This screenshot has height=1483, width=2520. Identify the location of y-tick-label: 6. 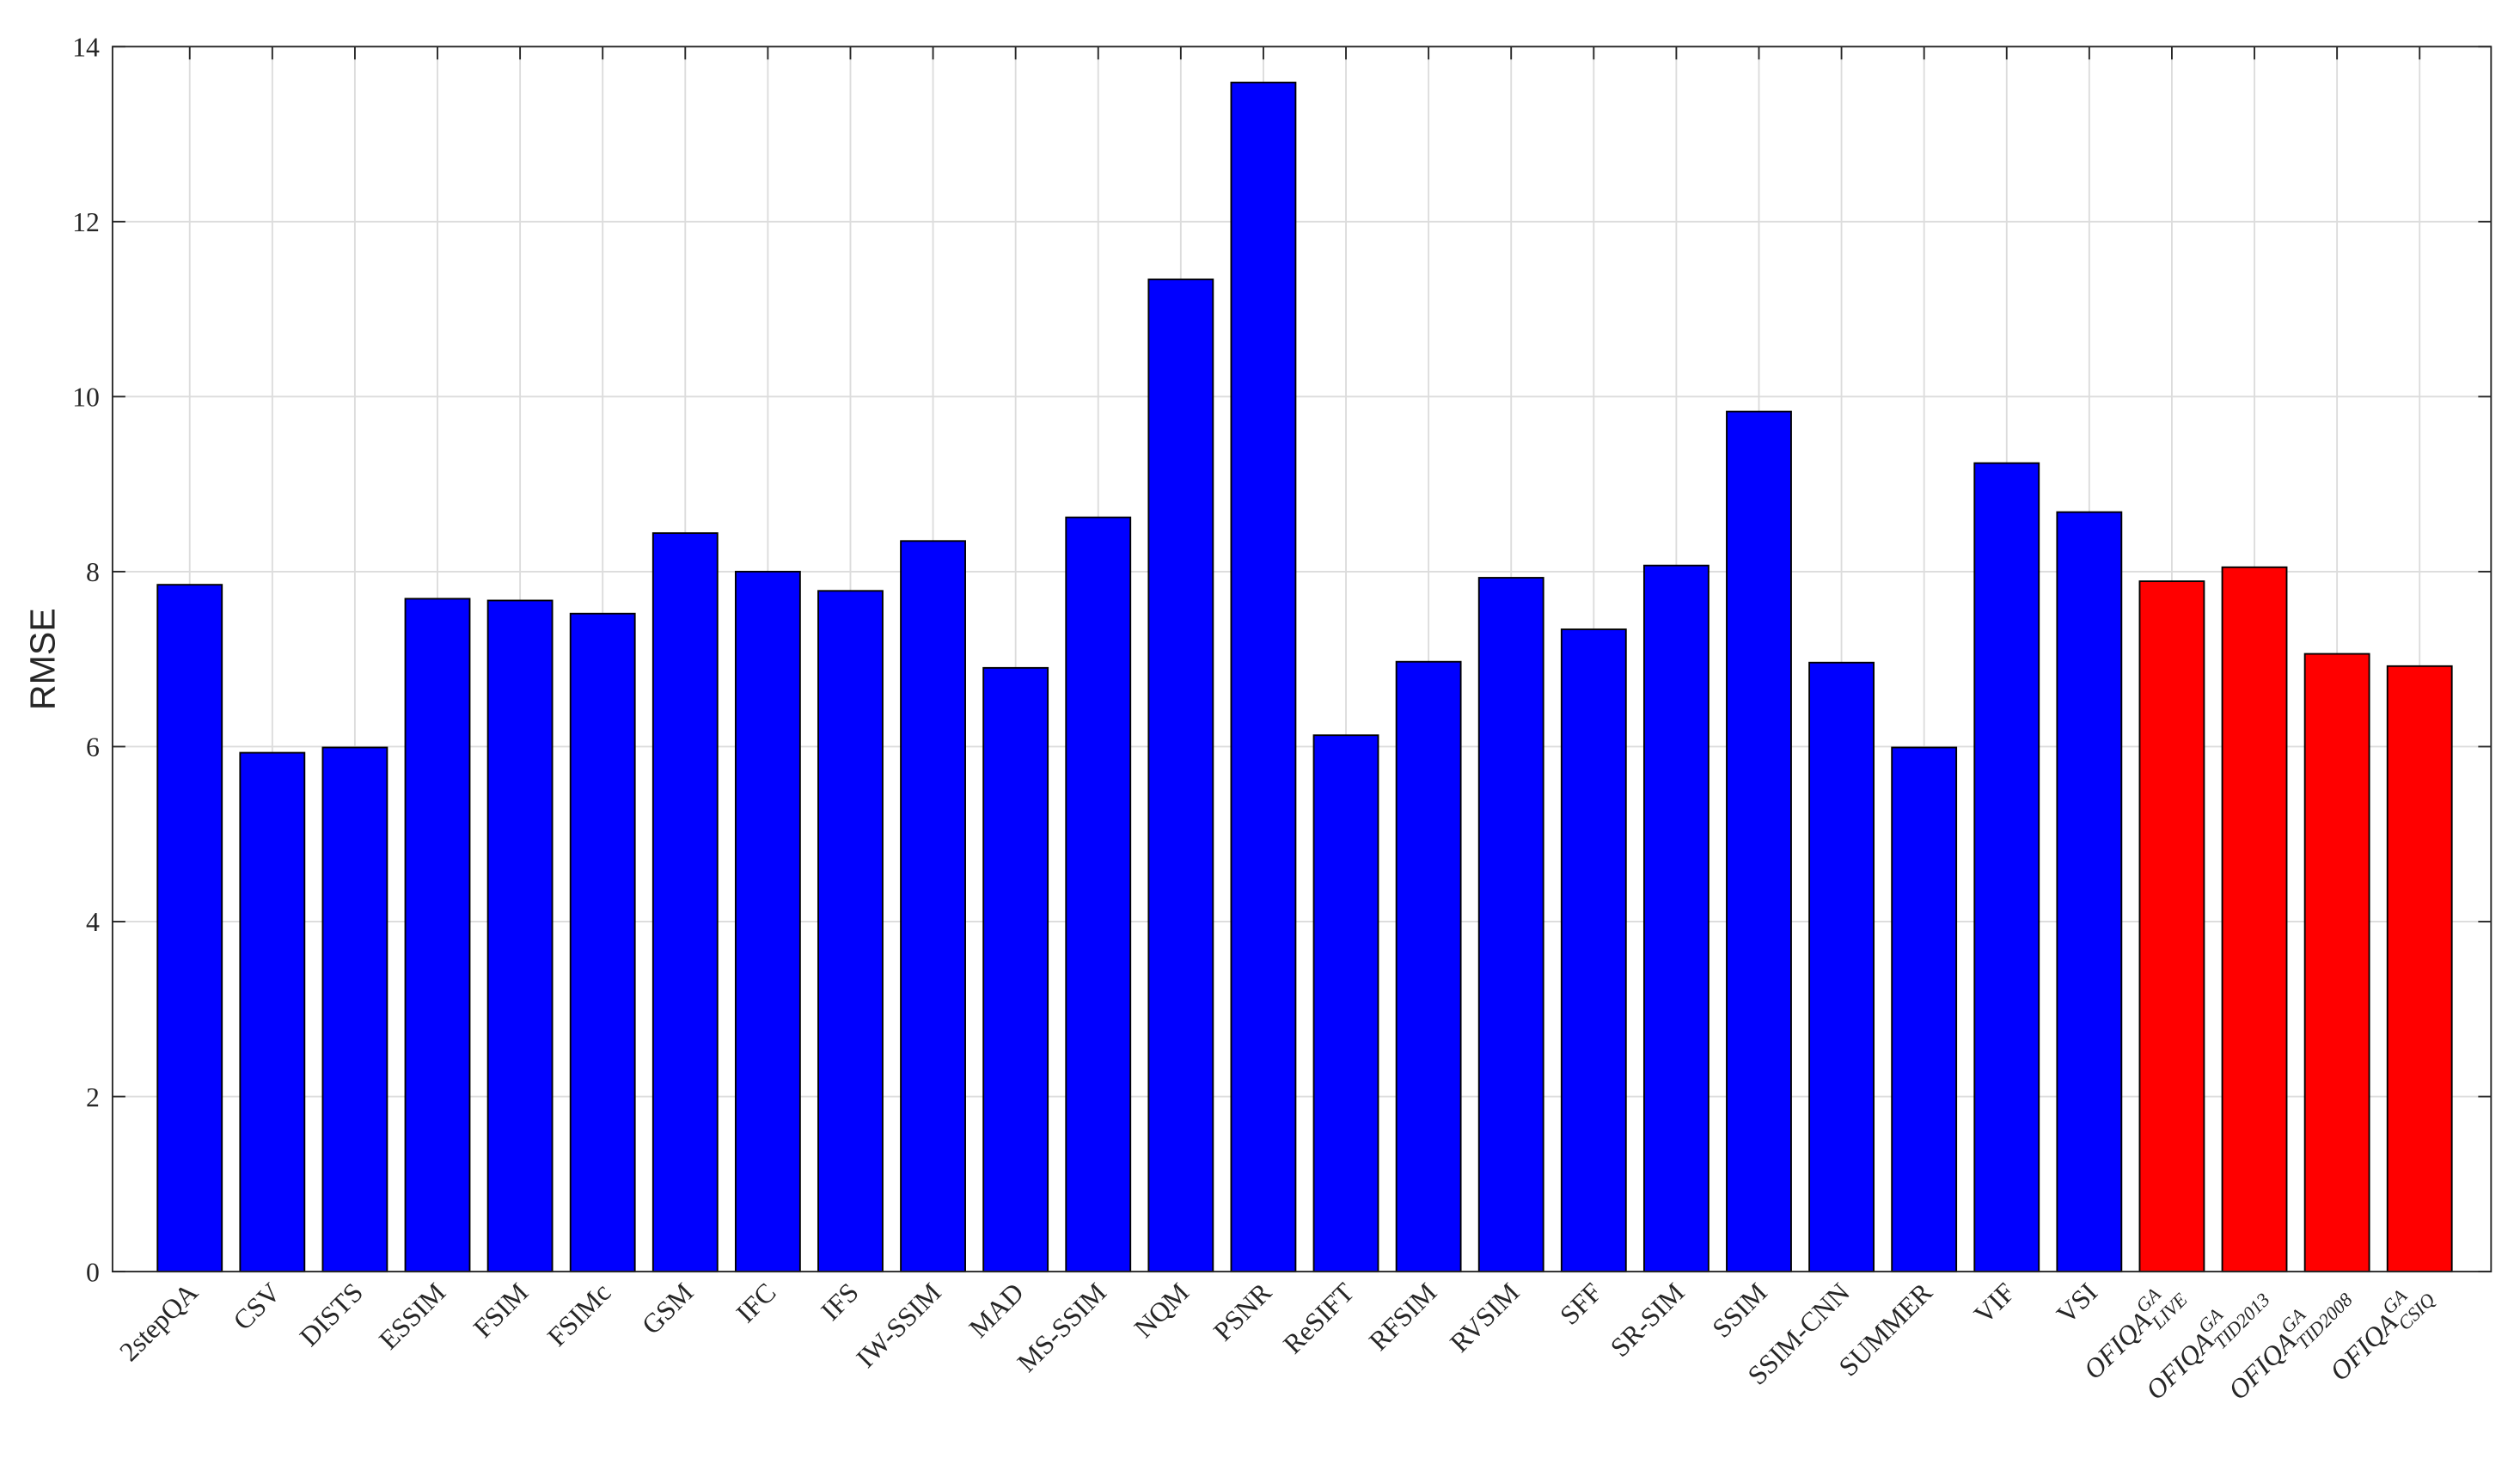
(93, 747).